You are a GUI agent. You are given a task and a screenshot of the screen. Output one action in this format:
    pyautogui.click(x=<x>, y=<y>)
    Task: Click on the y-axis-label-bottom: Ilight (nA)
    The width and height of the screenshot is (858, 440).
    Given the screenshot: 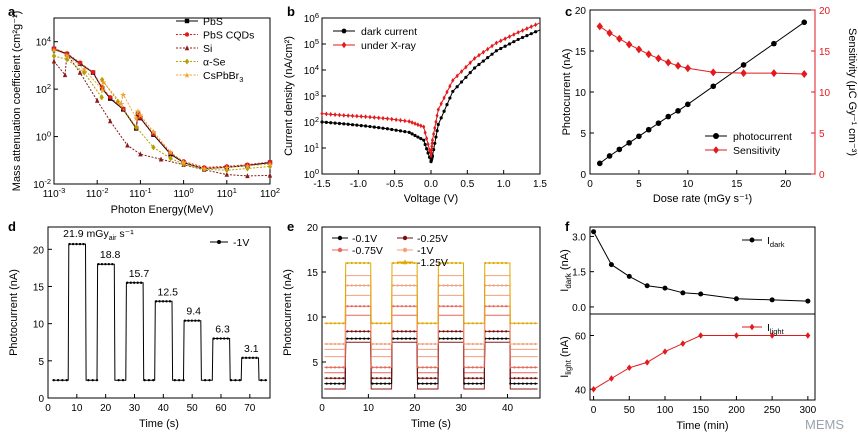 What is the action you would take?
    pyautogui.click(x=566, y=357)
    